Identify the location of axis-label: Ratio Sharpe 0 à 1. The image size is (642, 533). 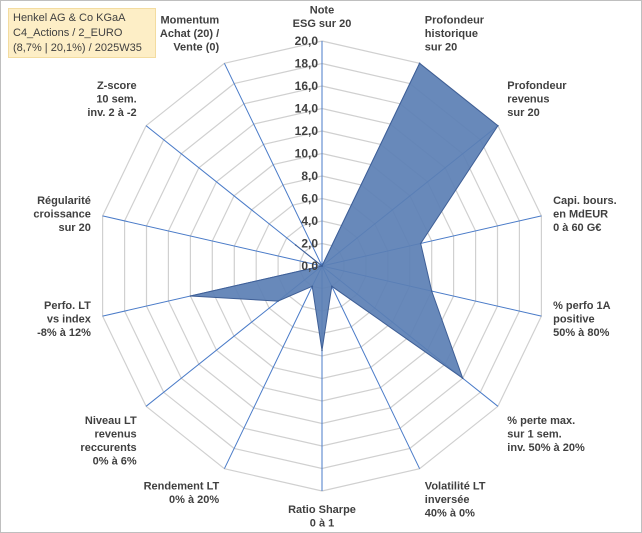
(322, 517).